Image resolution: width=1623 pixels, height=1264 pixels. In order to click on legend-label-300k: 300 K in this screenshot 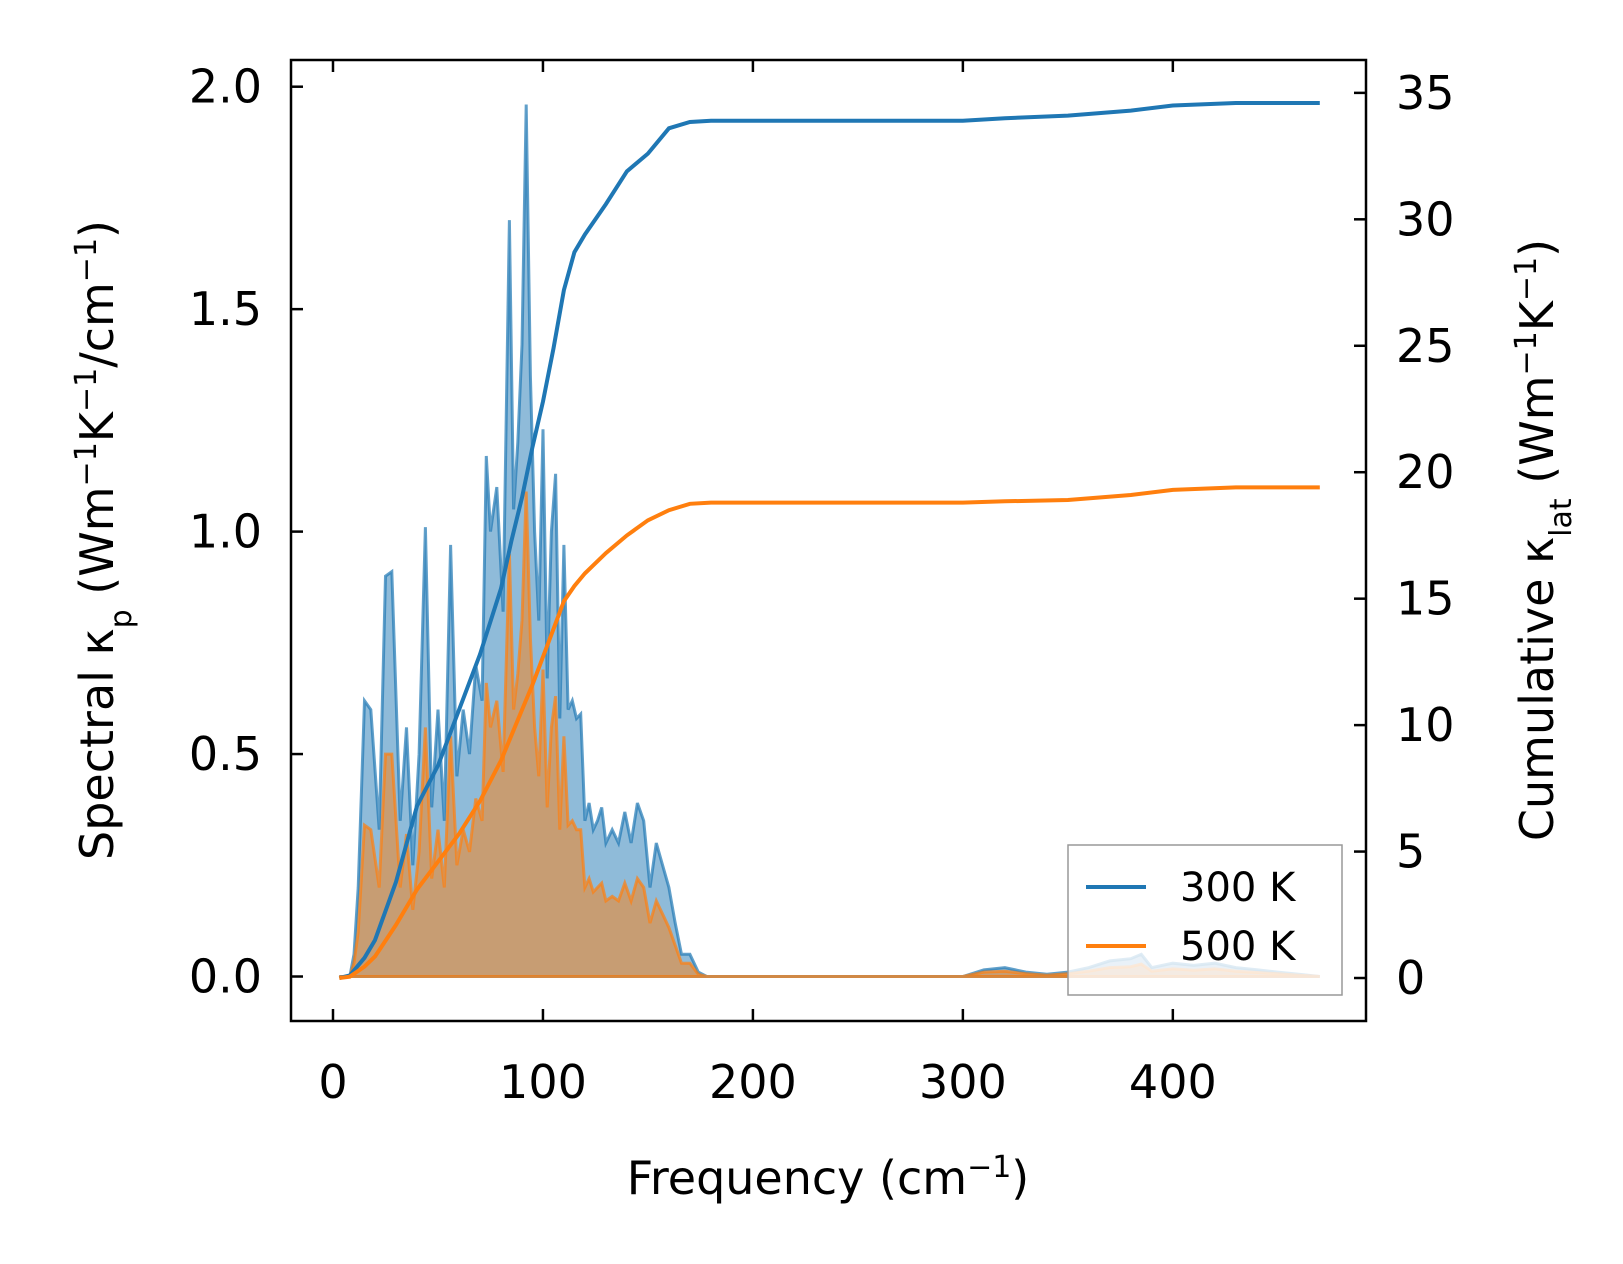, I will do `click(1238, 888)`.